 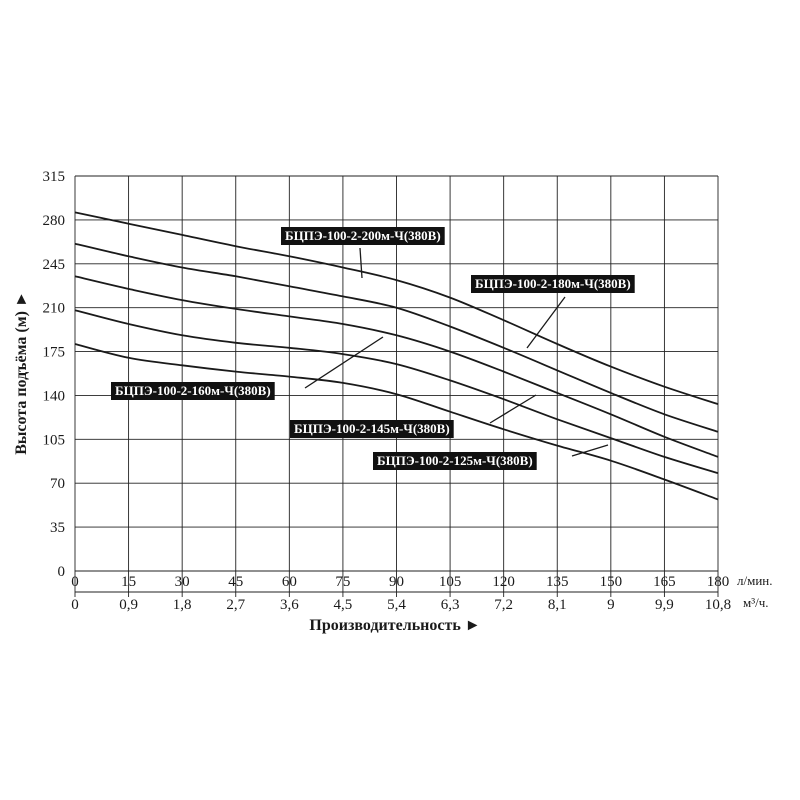 I want to click on series-label-text: БЦПЭ-100-2-125м-Ч(380В), so click(x=455, y=460).